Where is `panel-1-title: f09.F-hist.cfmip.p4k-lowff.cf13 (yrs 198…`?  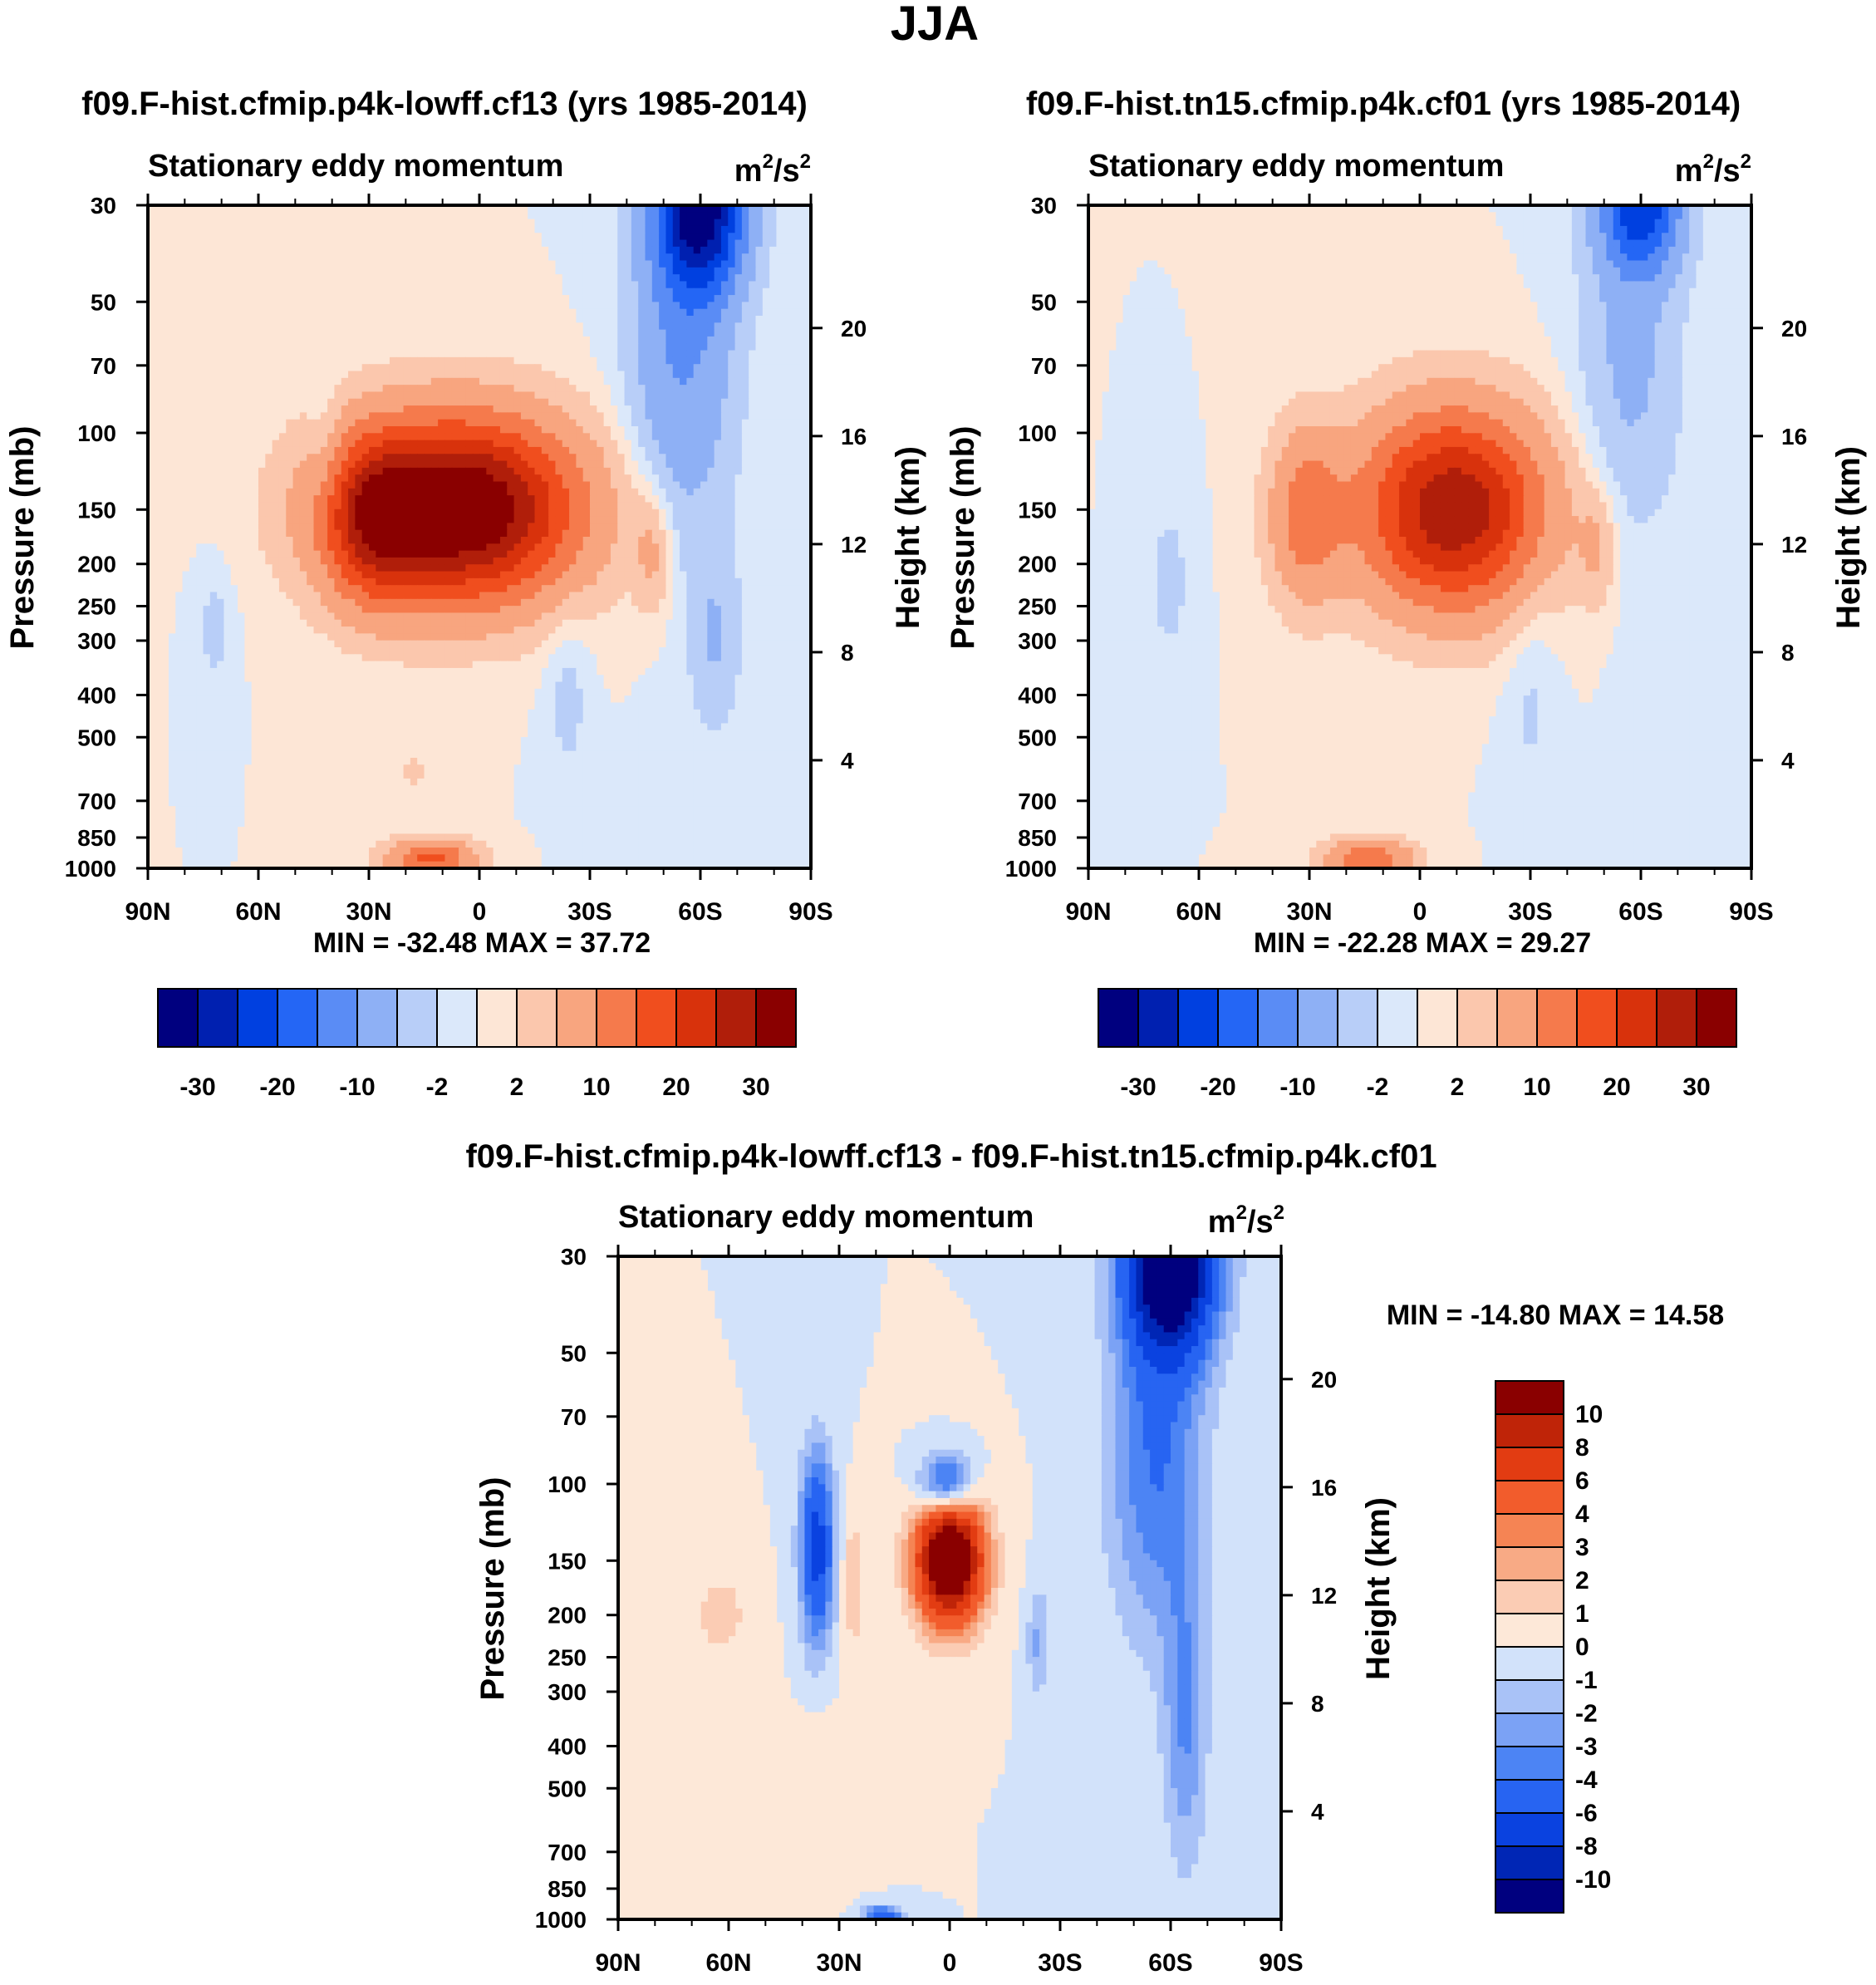
panel-1-title: f09.F-hist.cfmip.p4k-lowff.cf13 (yrs 198… is located at coordinates (444, 104).